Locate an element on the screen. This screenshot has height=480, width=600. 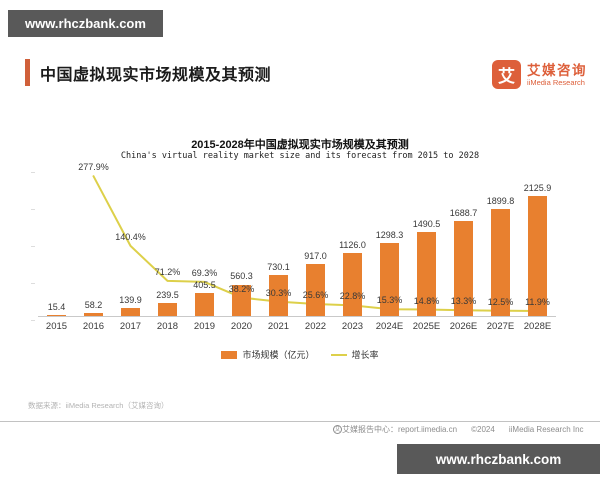
growth-rate-label: 25.6% is located at coordinates (315, 295).